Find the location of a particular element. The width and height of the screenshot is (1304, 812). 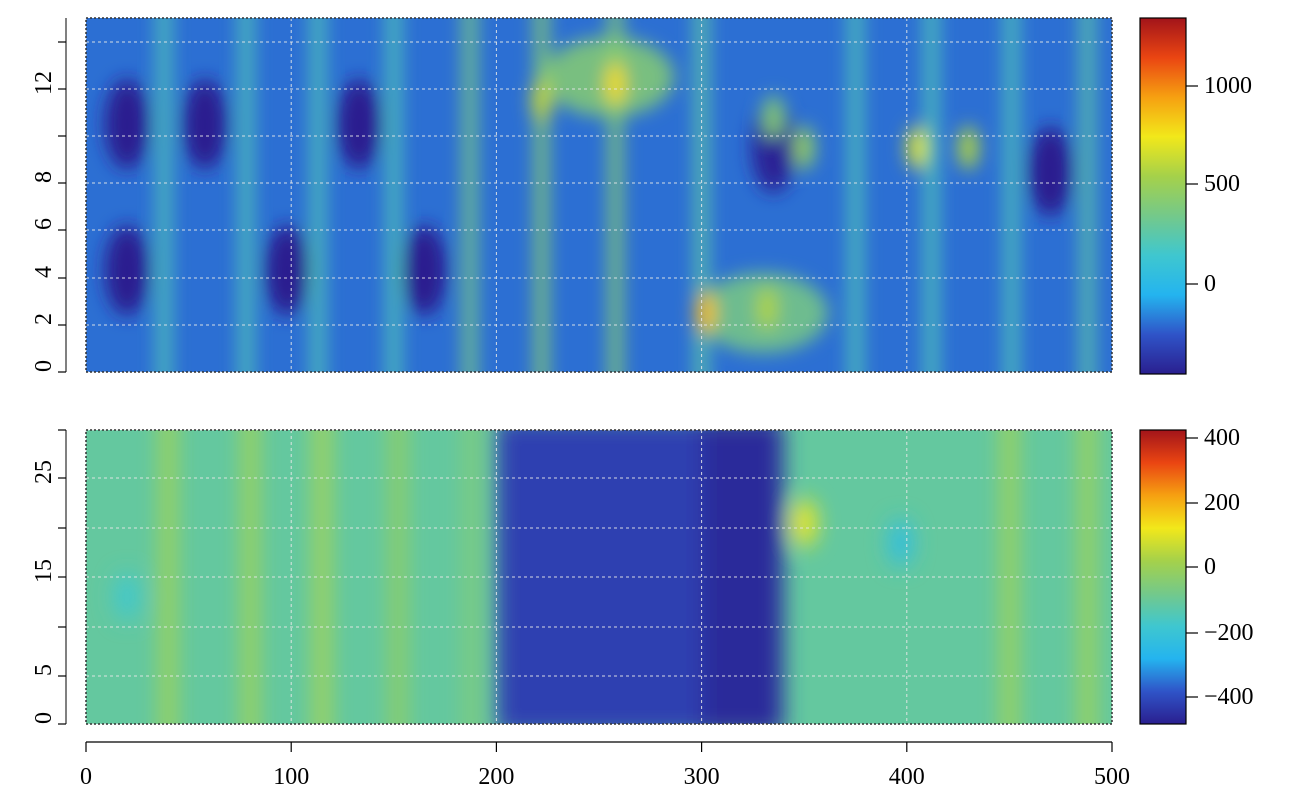

x-tick-label: 500 is located at coordinates (1112, 777).